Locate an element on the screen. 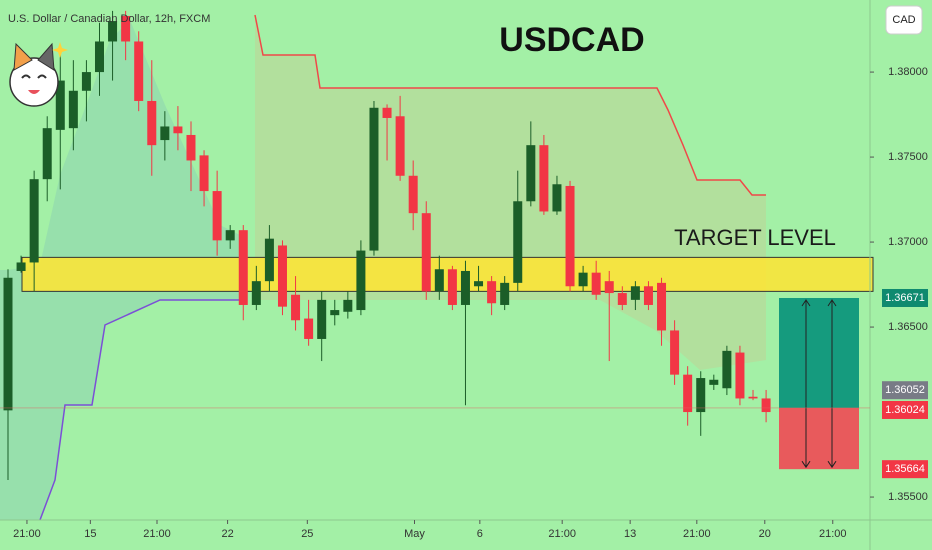 This screenshot has width=932, height=550. indicator-line is located at coordinates (139, 410).